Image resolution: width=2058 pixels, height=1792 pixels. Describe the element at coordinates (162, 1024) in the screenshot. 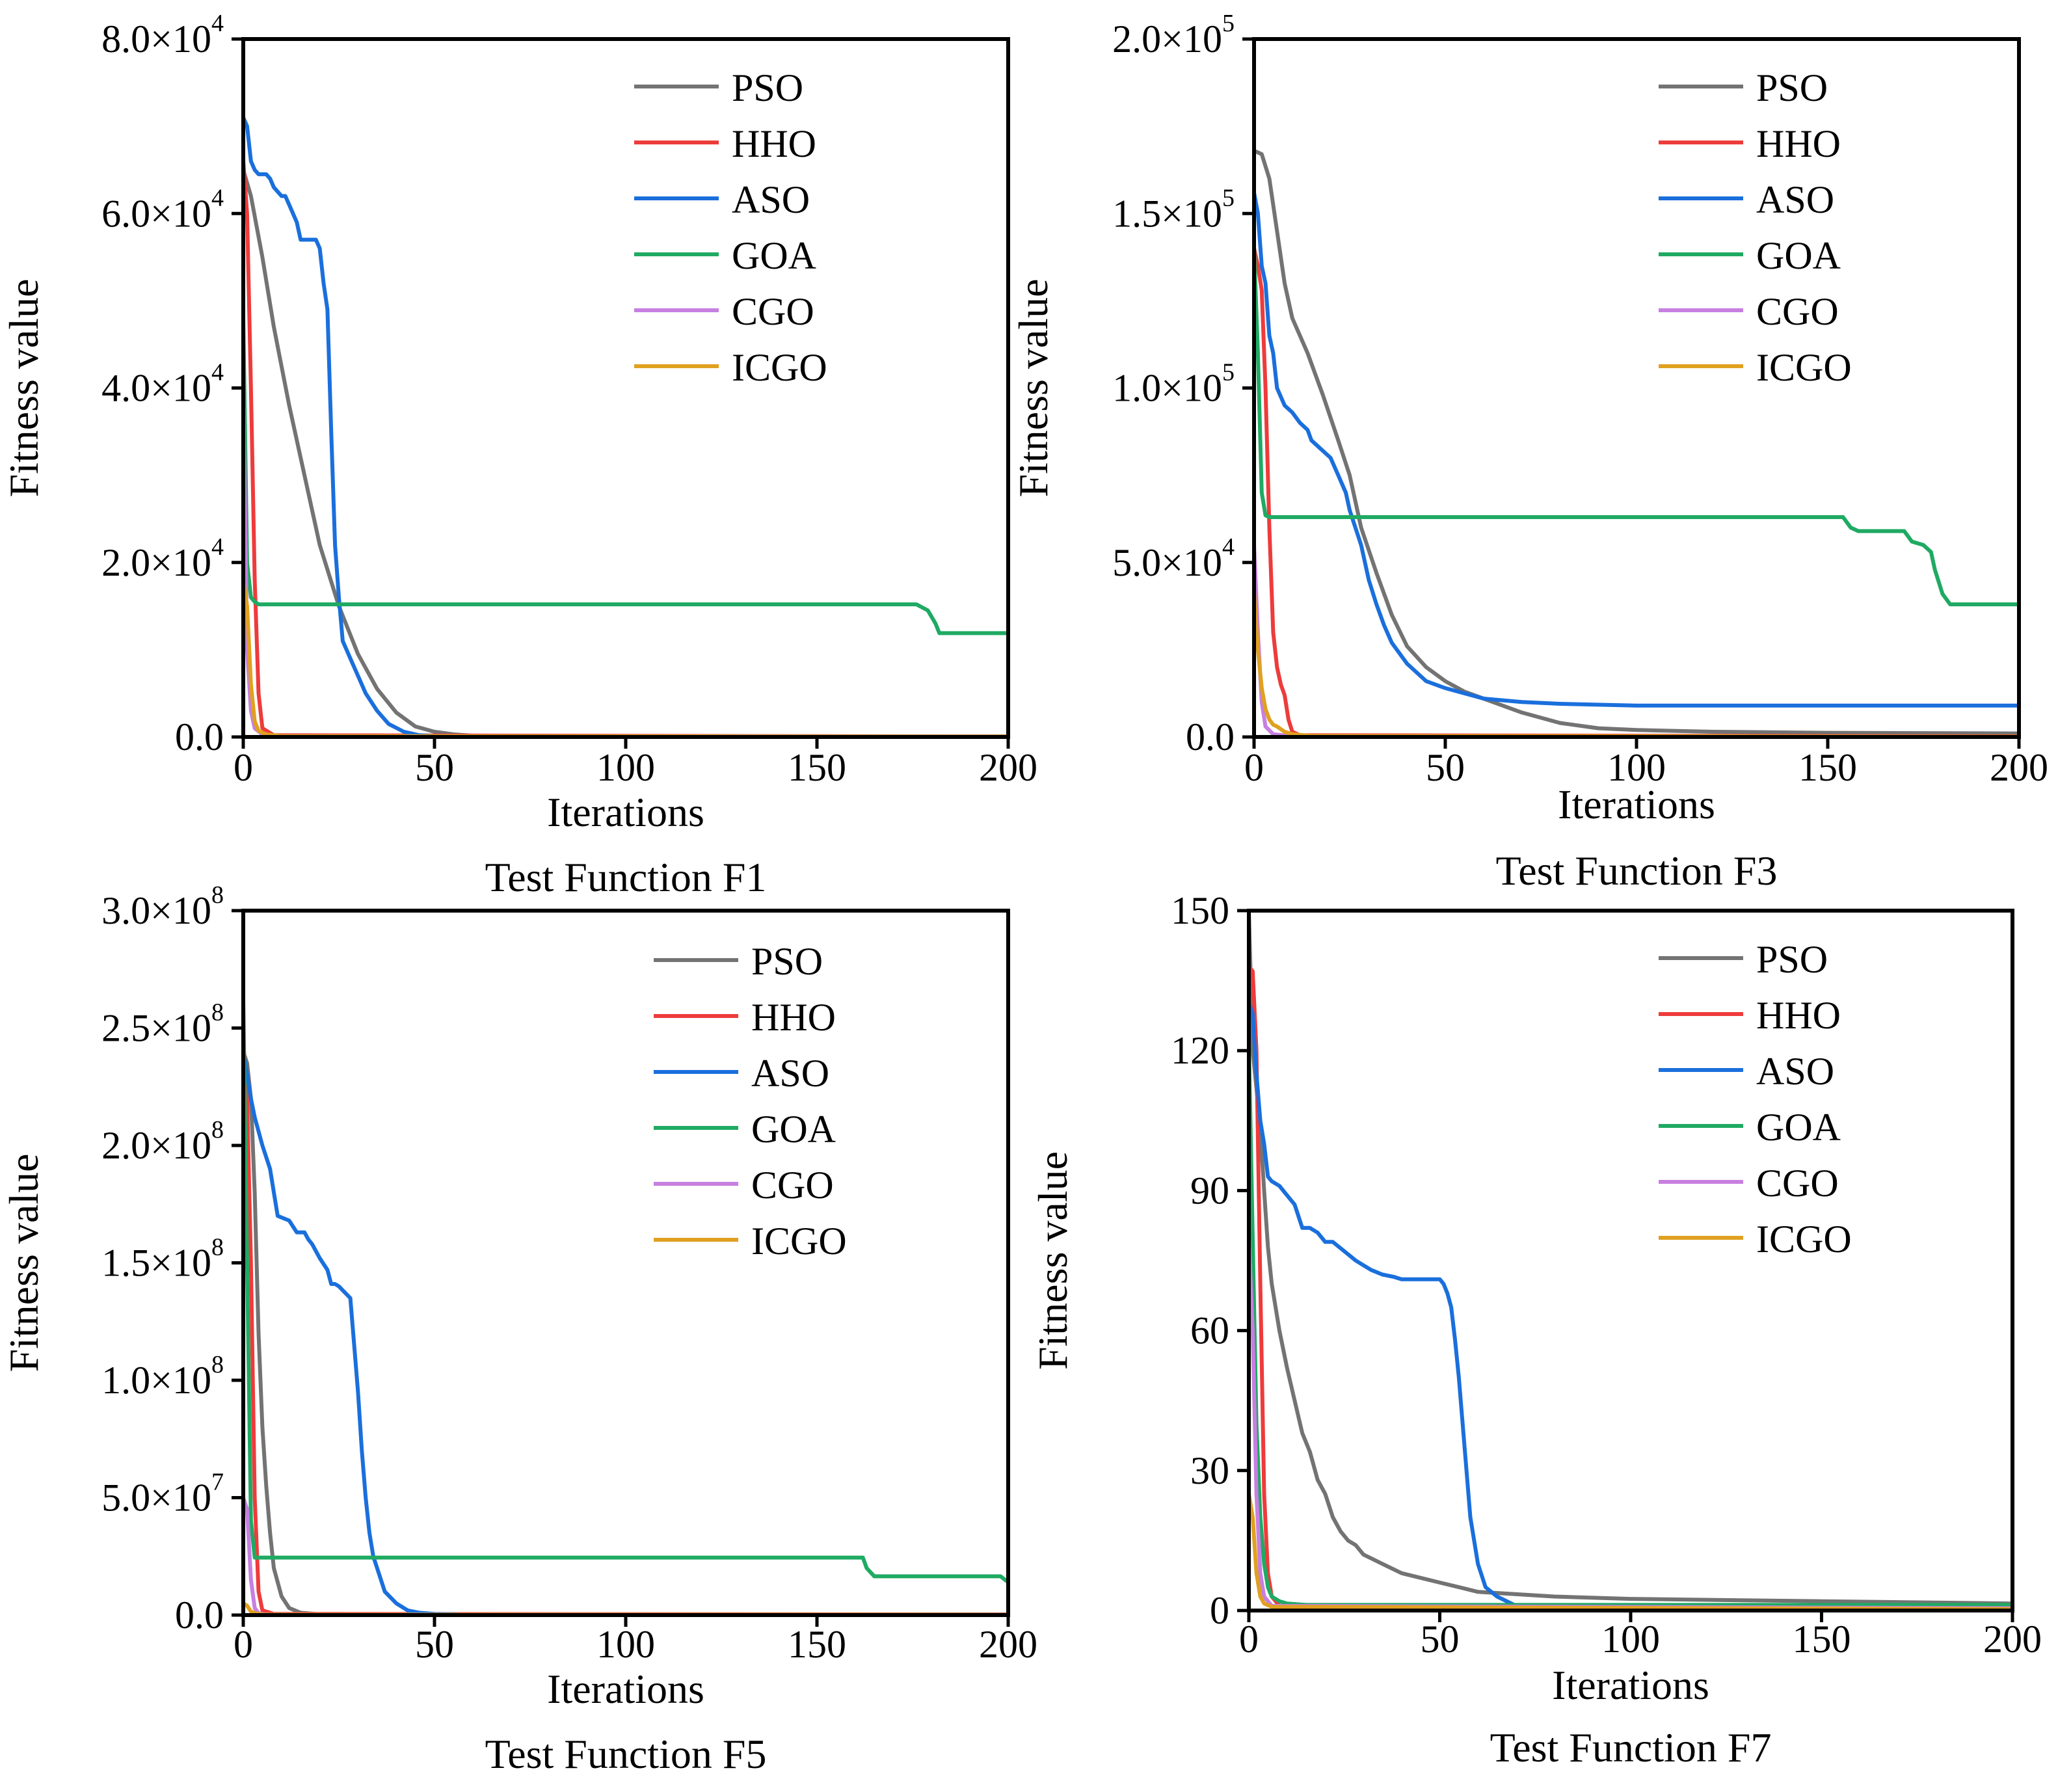

I see `y-tick-label: 2.5×10⁸` at that location.